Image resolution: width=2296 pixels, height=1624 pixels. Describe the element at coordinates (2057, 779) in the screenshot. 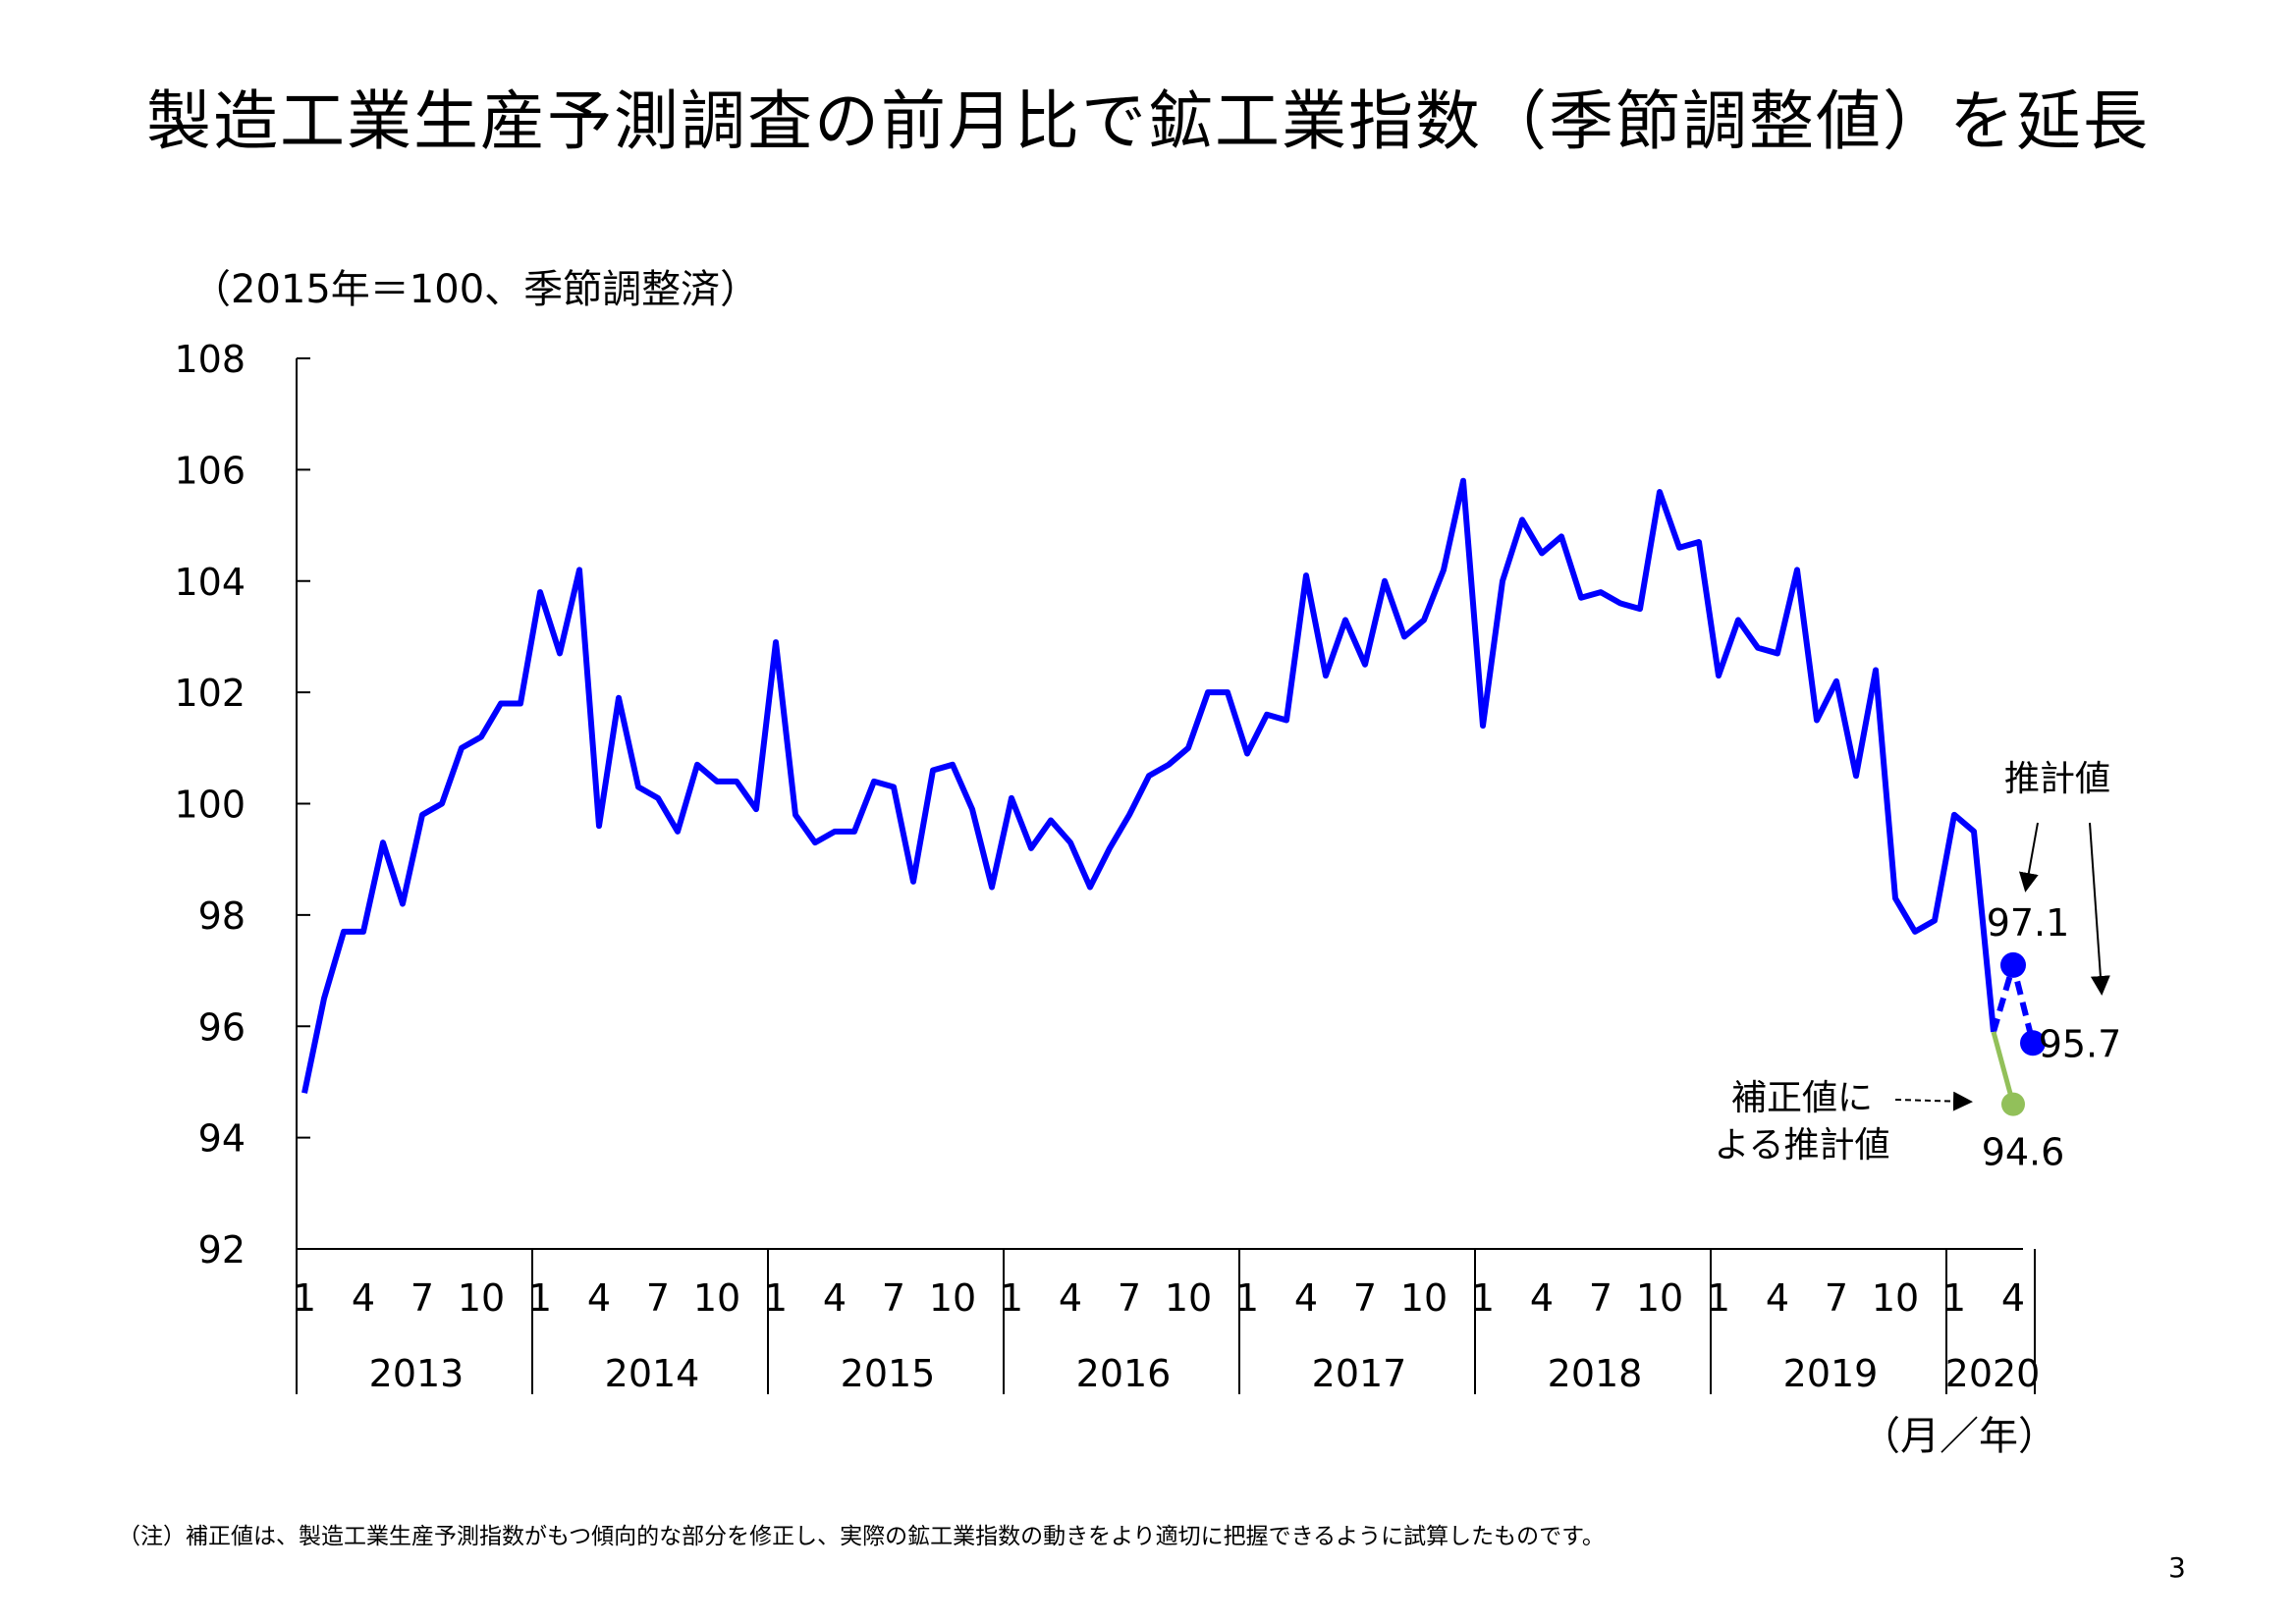

I see `forecast-annotation: 推計値` at that location.